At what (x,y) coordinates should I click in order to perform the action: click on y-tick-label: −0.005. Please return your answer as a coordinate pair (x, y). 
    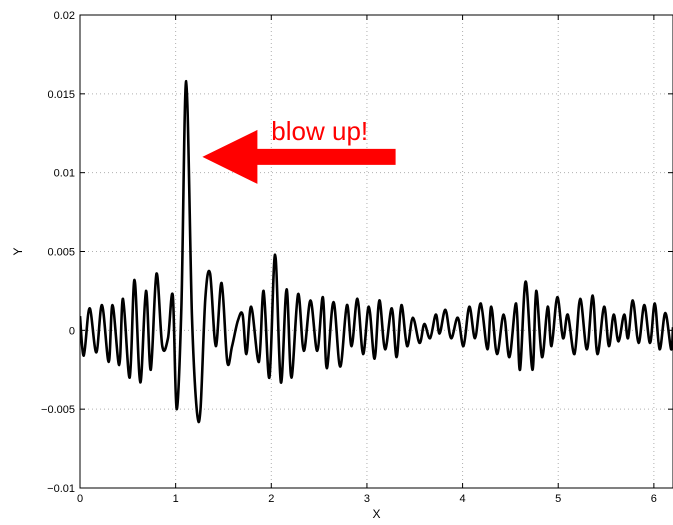
    Looking at the image, I should click on (58, 410).